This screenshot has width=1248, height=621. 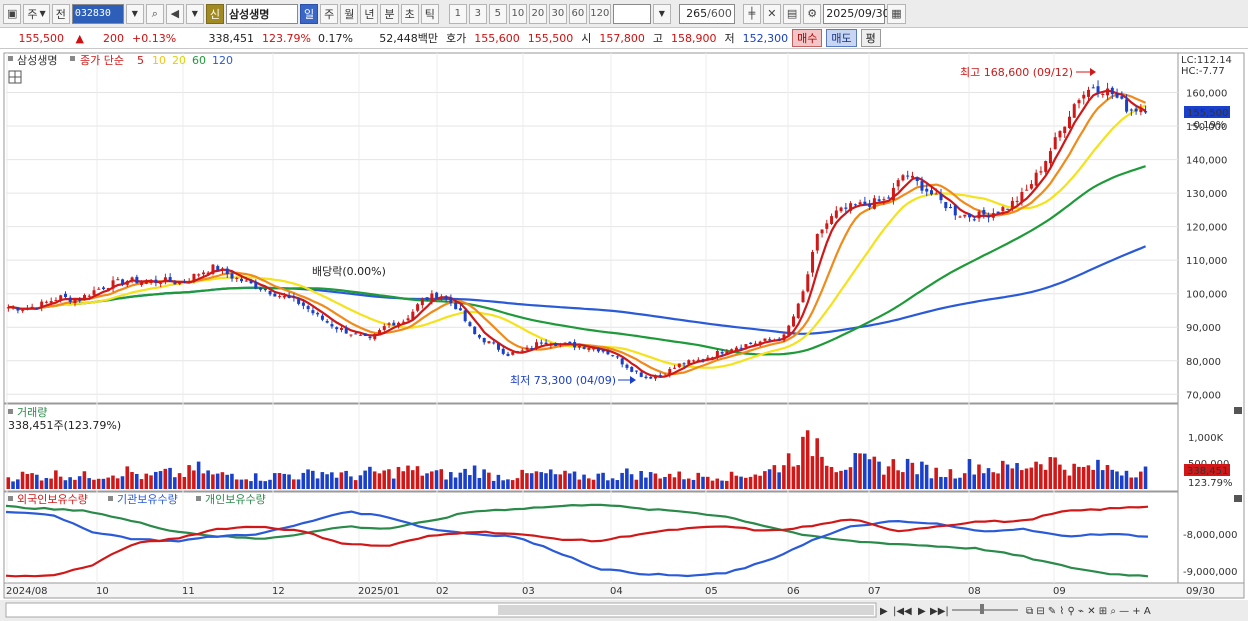 What do you see at coordinates (812, 13) in the screenshot?
I see `gear-icon: ⚙` at bounding box center [812, 13].